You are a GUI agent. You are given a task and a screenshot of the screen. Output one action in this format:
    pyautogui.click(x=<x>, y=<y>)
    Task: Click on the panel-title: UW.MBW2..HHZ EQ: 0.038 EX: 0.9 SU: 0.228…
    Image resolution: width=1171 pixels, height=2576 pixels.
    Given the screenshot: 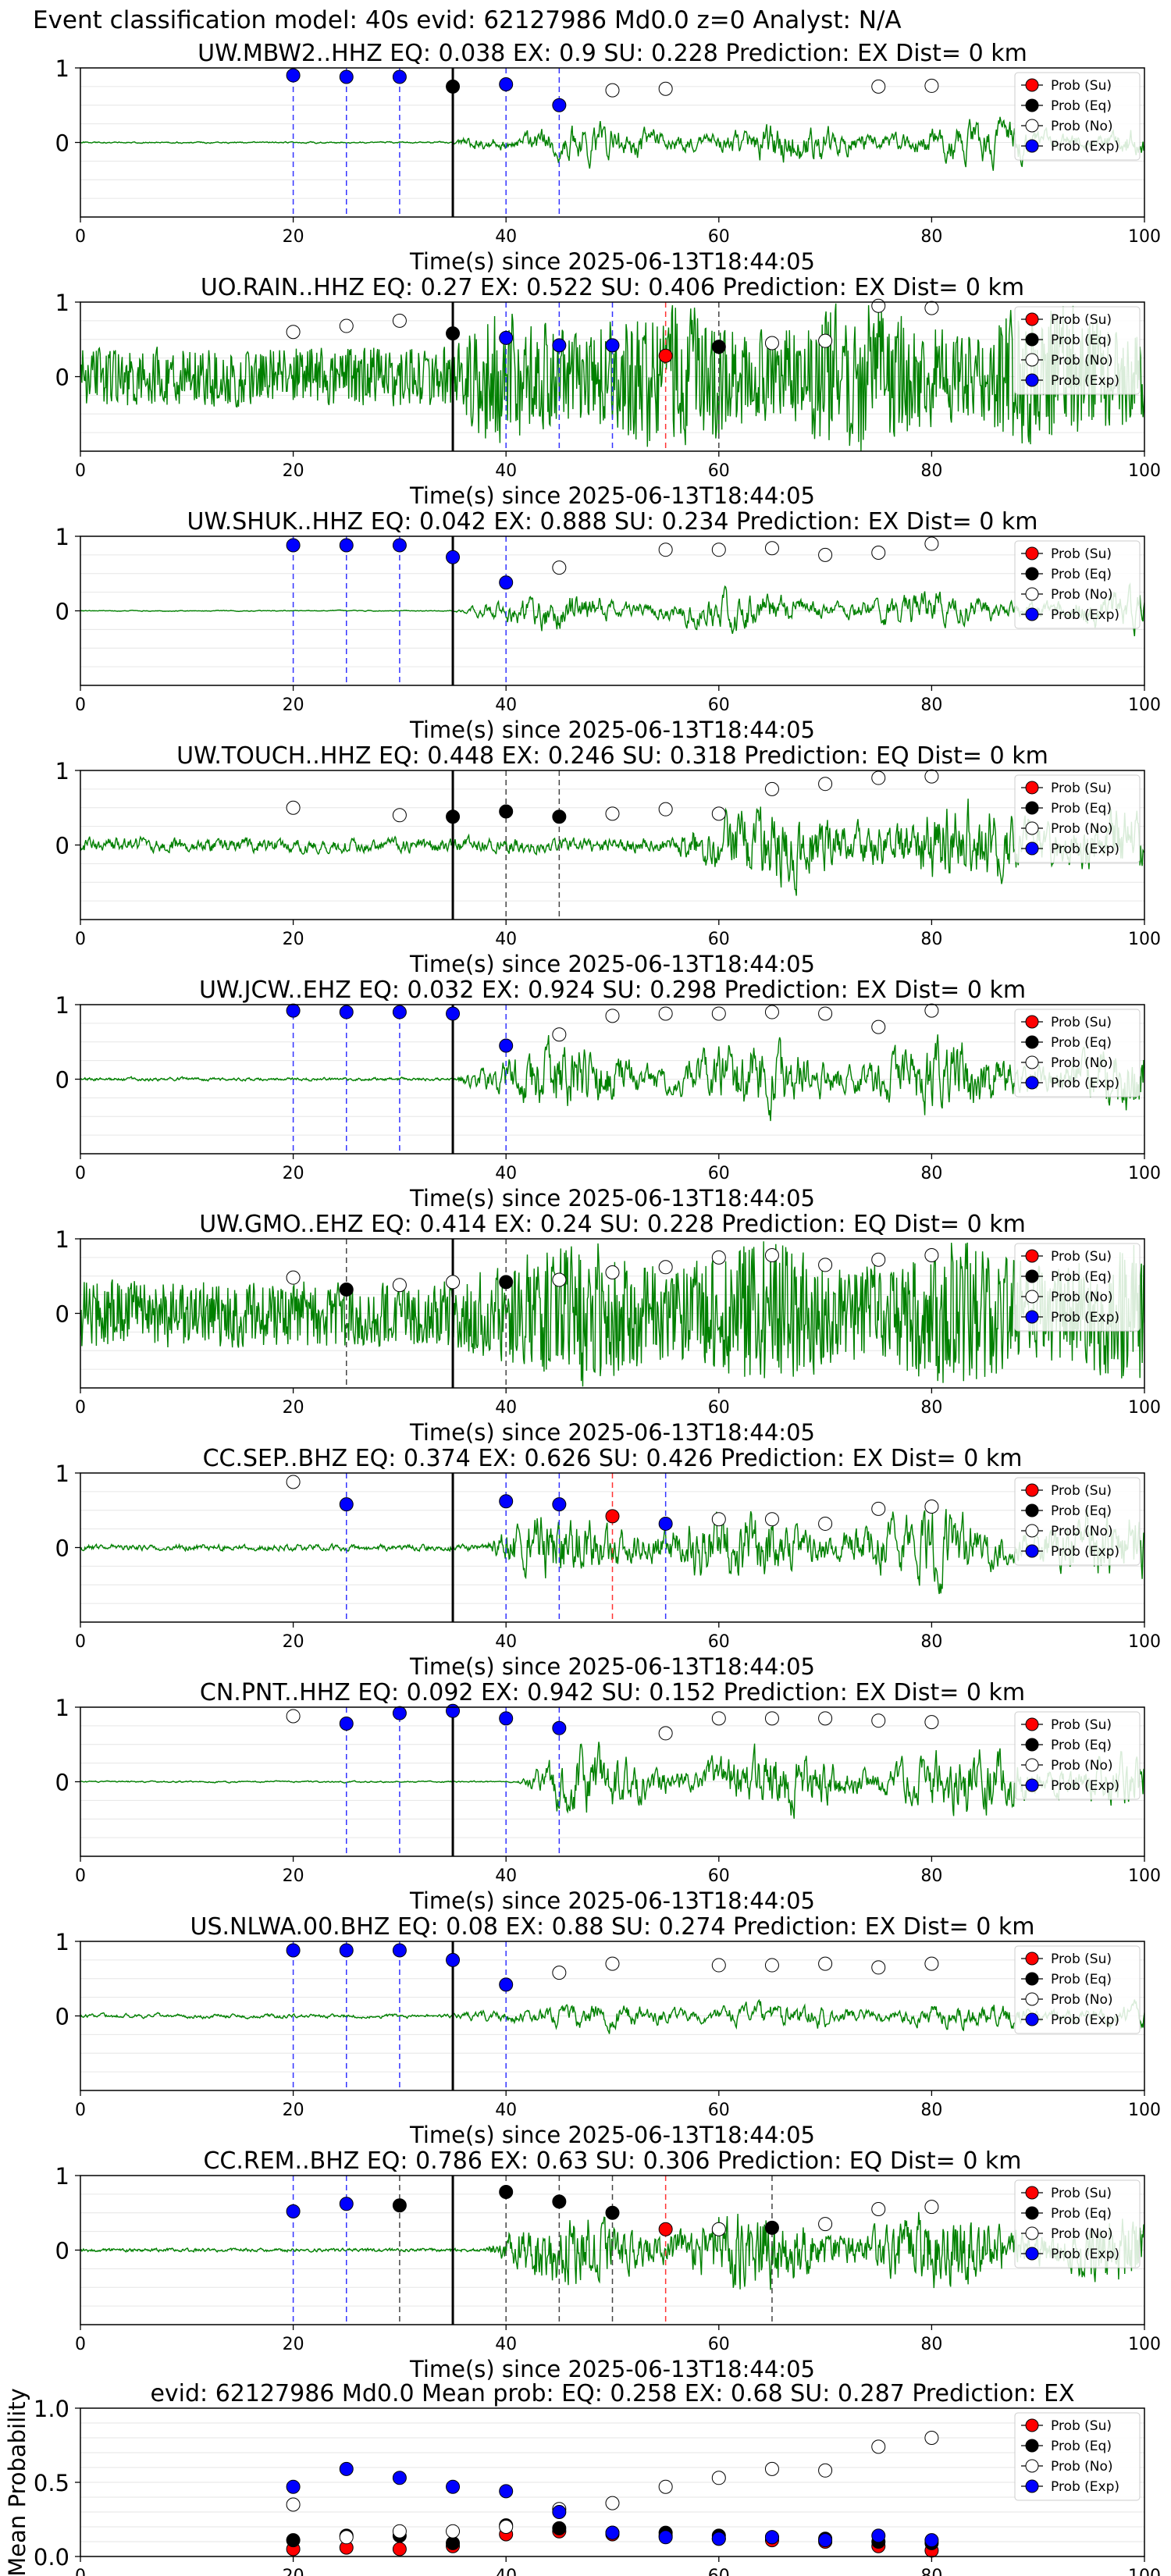 What is the action you would take?
    pyautogui.click(x=612, y=53)
    